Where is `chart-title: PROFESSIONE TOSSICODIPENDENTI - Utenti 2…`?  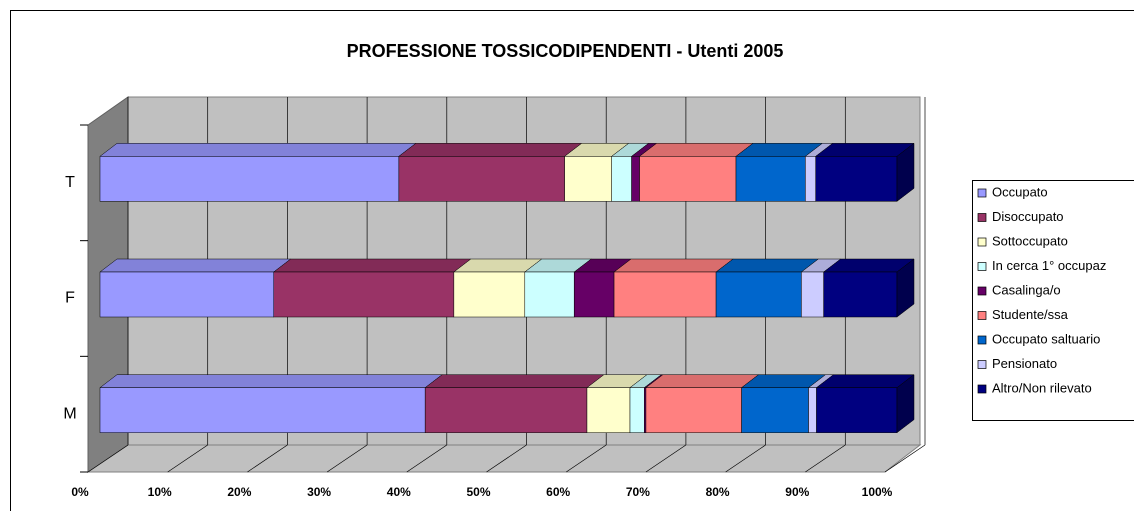
chart-title: PROFESSIONE TOSSICODIPENDENTI - Utenti 2… is located at coordinates (565, 51).